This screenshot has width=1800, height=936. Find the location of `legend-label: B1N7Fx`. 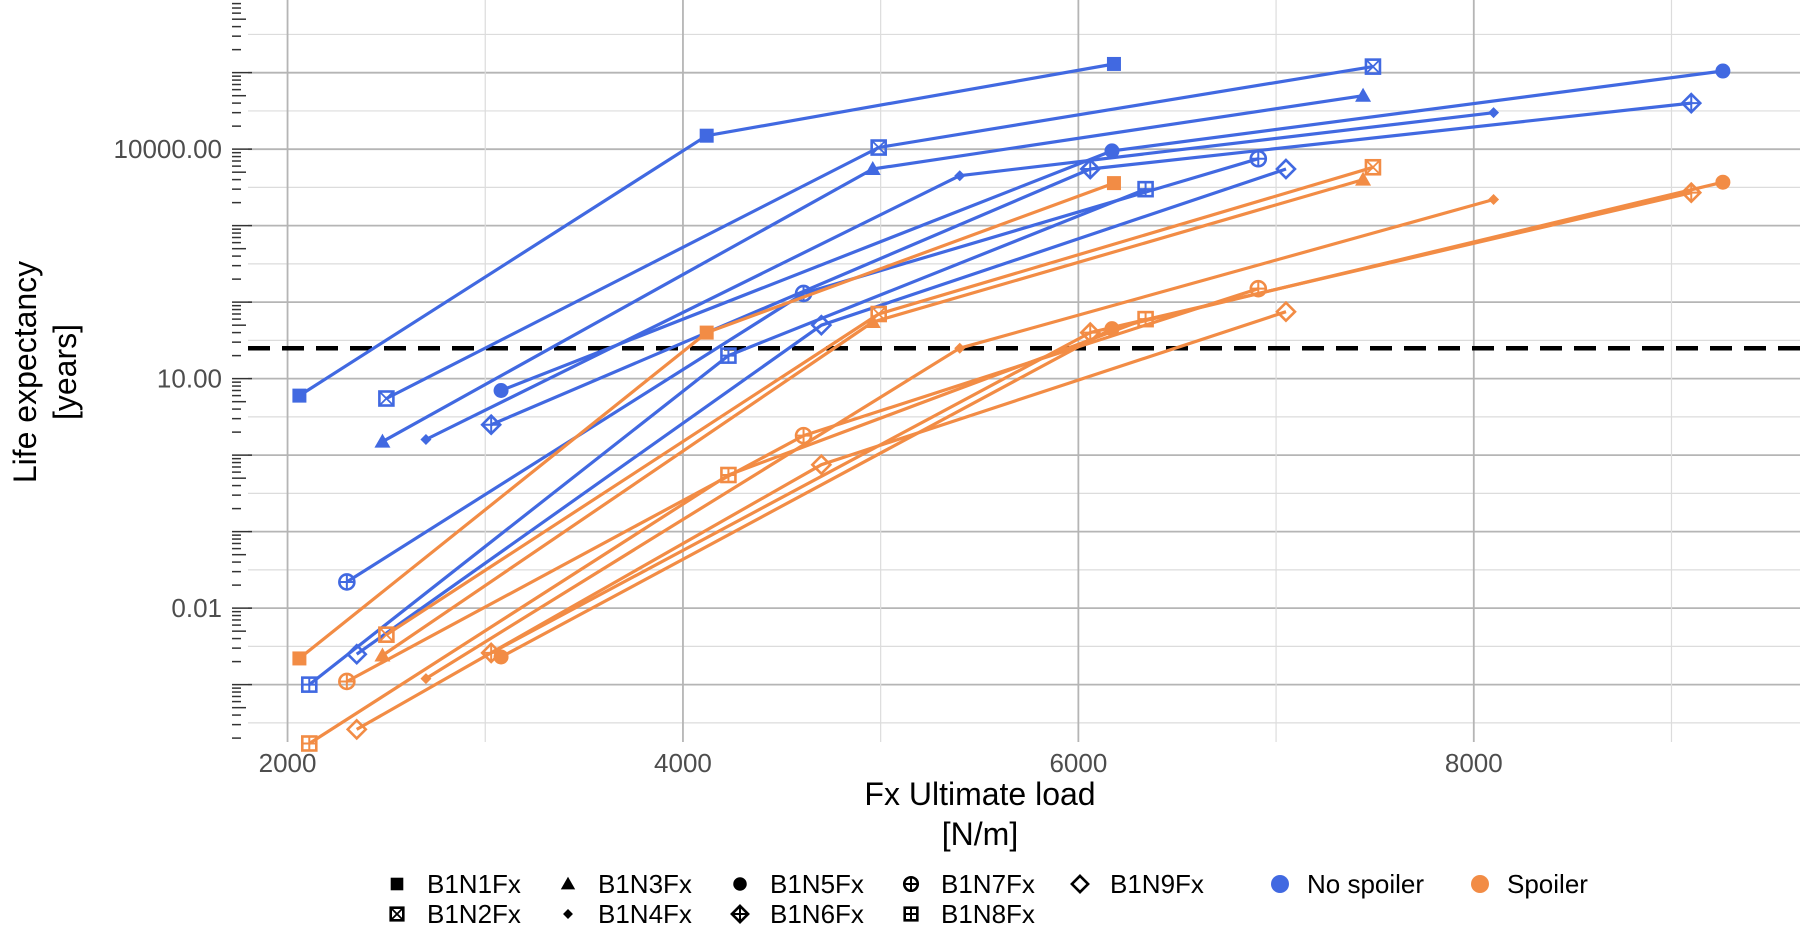

legend-label: B1N7Fx is located at coordinates (988, 884).